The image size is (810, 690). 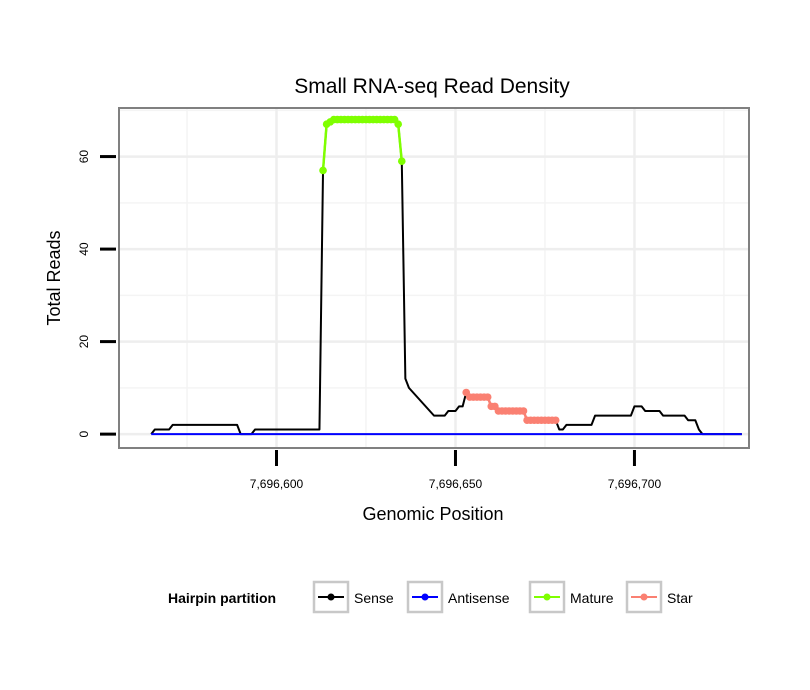 I want to click on legend-label-antisense: Antisense, so click(x=479, y=598).